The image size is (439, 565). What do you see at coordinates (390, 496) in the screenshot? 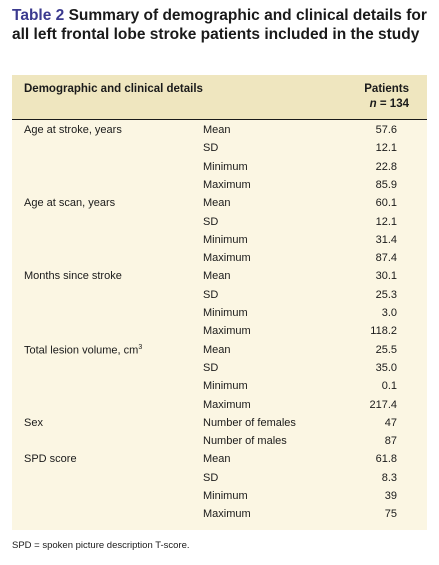
I see `row-value: 39` at bounding box center [390, 496].